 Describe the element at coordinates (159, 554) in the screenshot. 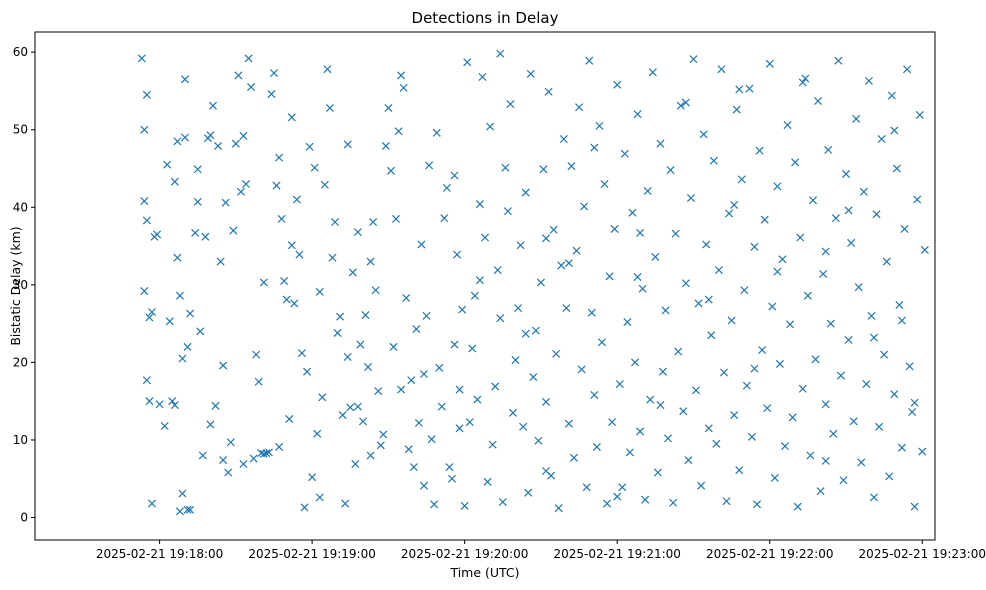

I see `x-tick-label: 2025-02-21 19:18:00` at that location.